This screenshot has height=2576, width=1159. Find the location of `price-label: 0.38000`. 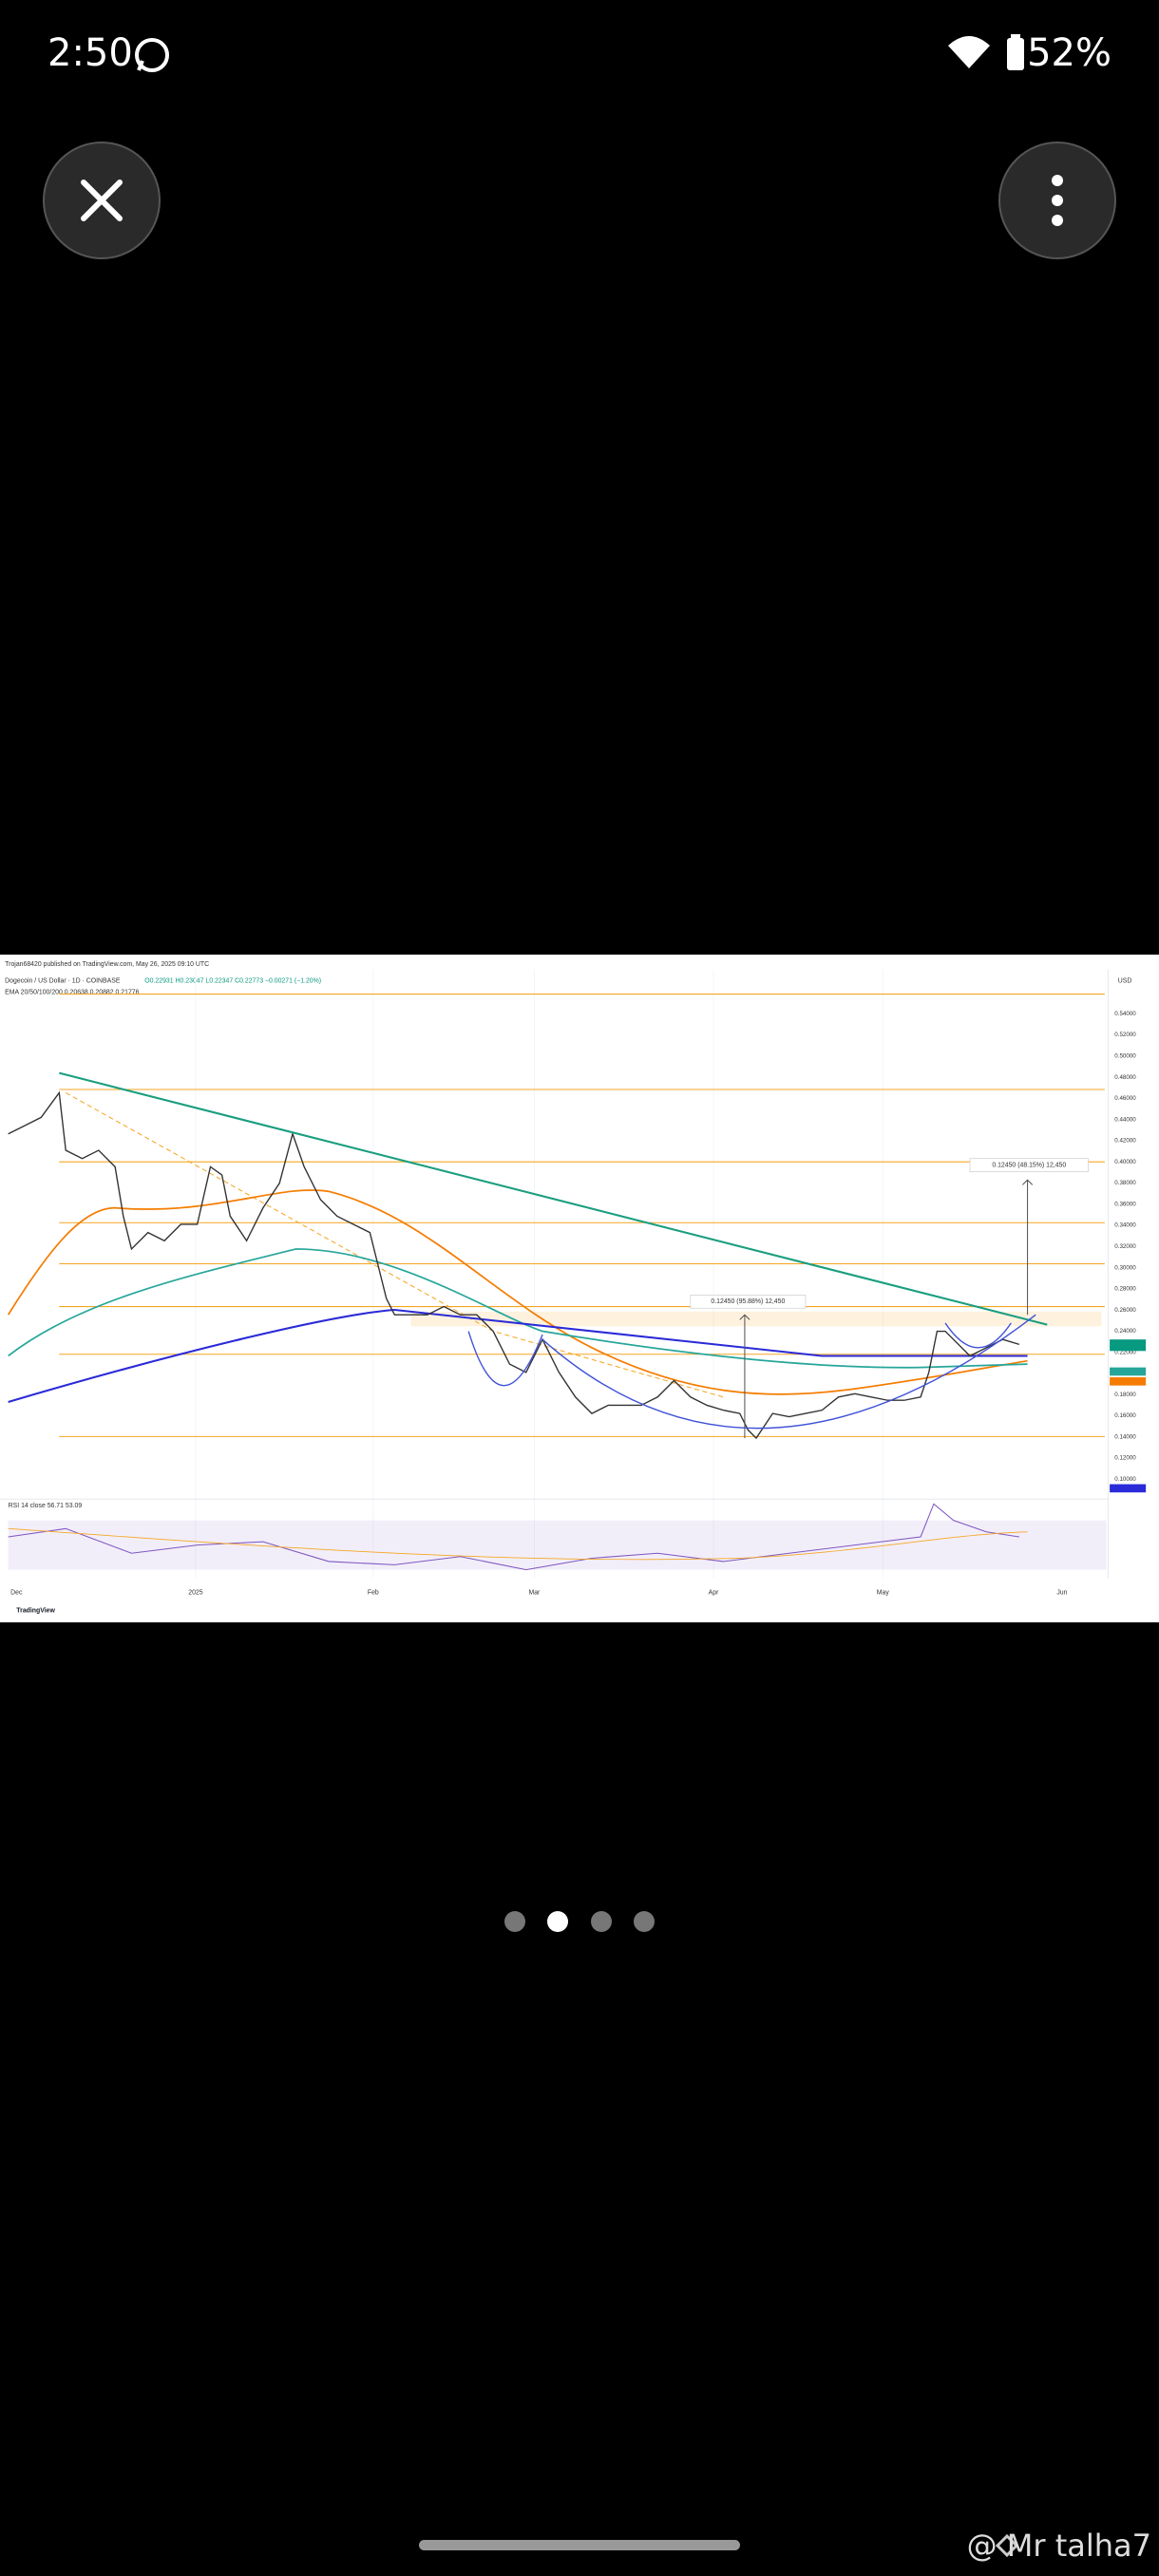

price-label: 0.38000 is located at coordinates (1125, 1183).